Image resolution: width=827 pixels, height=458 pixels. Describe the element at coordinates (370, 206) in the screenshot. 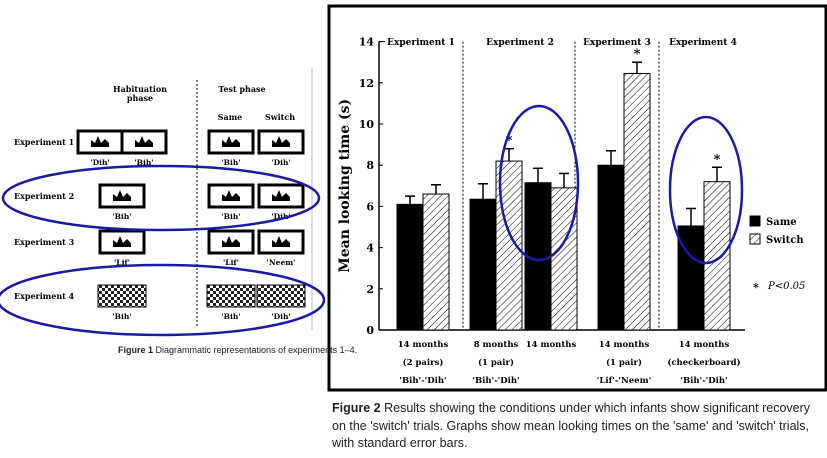

I see `y-tick-label: 6` at that location.